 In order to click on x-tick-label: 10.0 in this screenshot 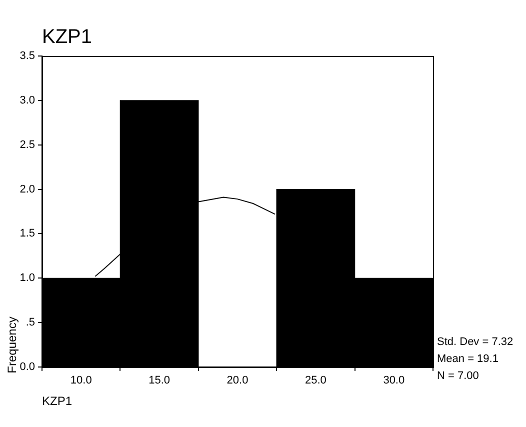, I will do `click(81, 380)`.